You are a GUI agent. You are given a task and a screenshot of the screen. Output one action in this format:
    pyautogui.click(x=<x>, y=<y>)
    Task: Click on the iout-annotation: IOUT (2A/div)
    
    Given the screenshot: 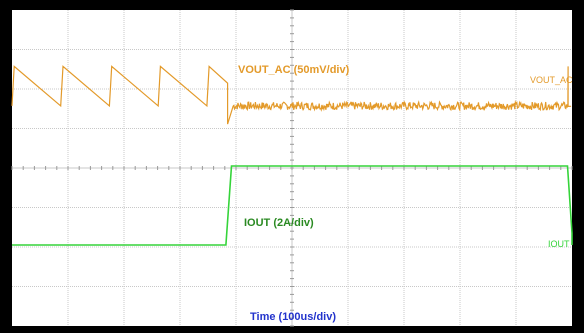 What is the action you would take?
    pyautogui.click(x=279, y=223)
    